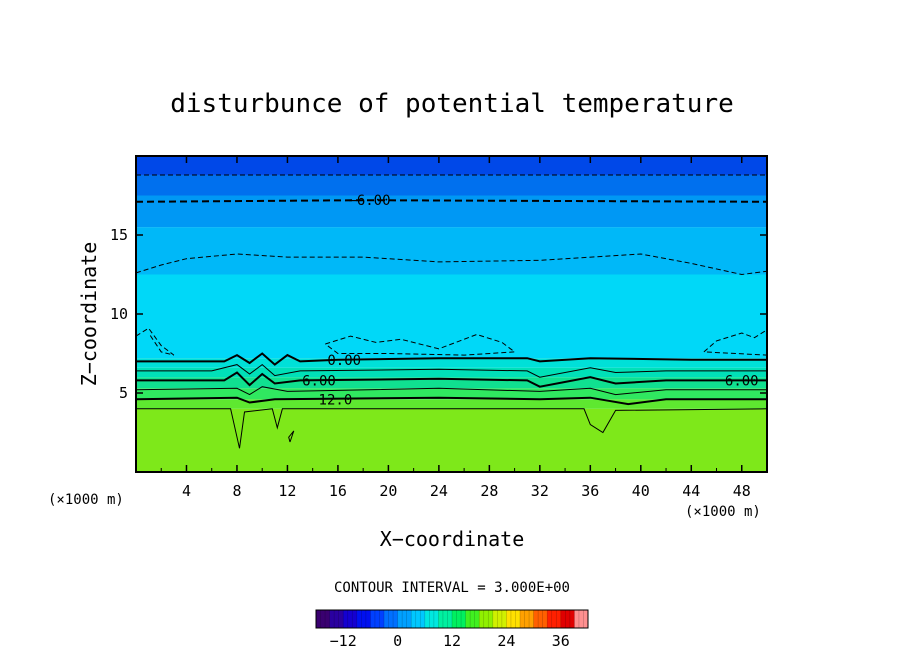 The image size is (904, 654). I want to click on colorbar-tick-label: 12, so click(452, 641).